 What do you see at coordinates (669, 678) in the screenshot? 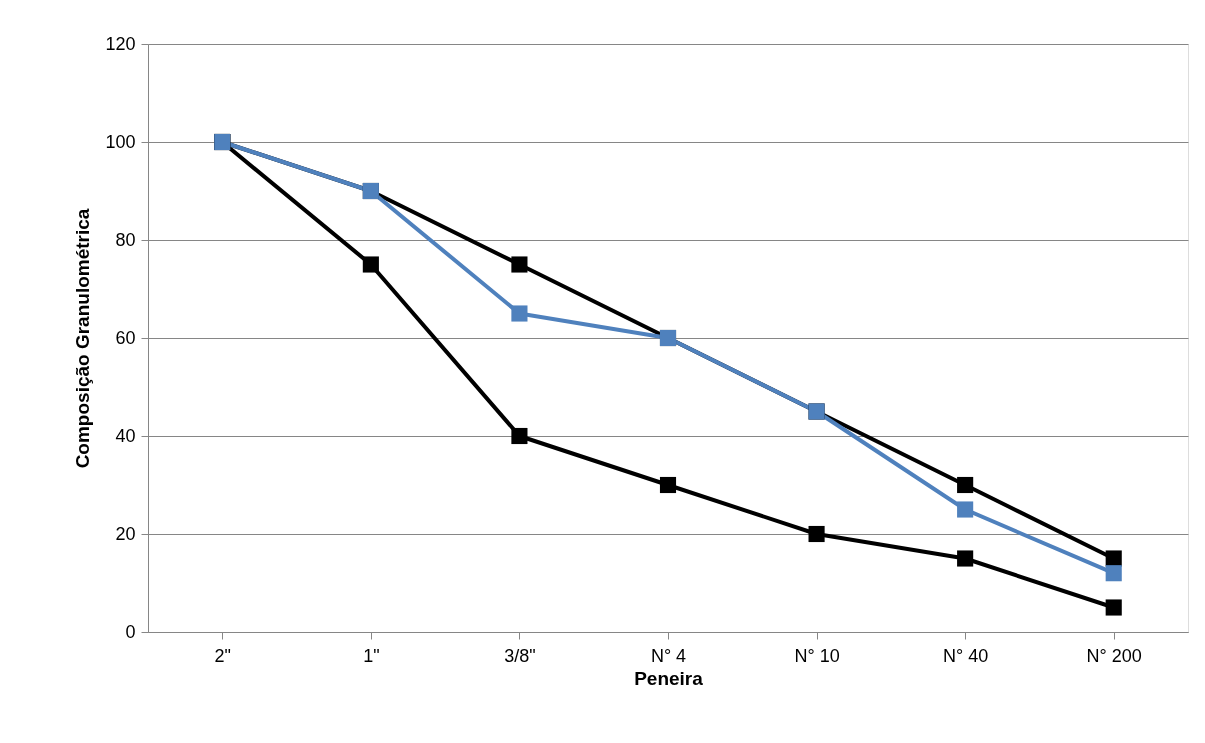
I see `x-axis-title: Peneira` at bounding box center [669, 678].